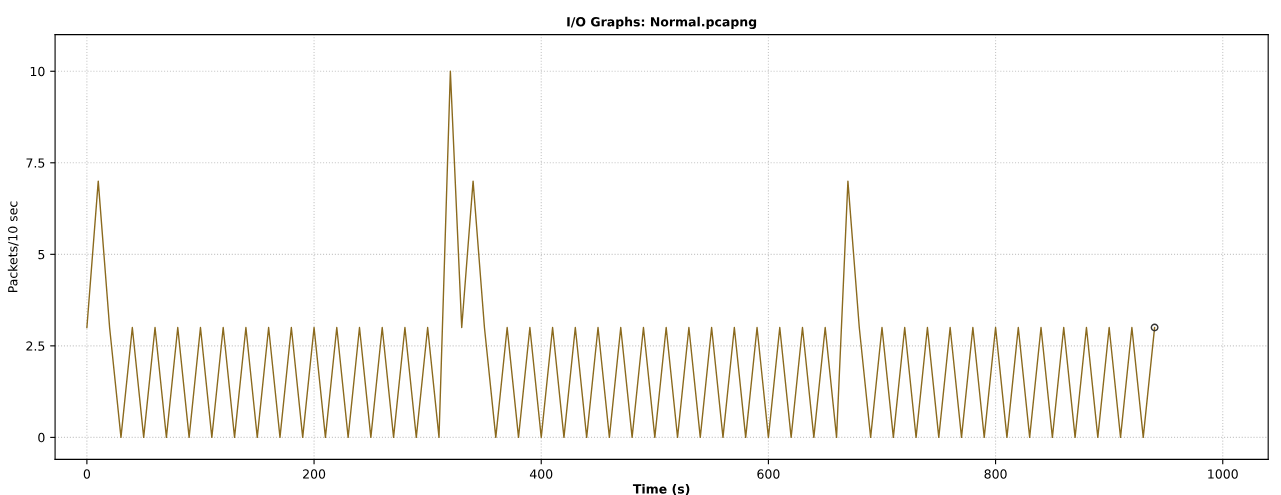  Describe the element at coordinates (41, 437) in the screenshot. I see `y-tick-label: 0` at that location.